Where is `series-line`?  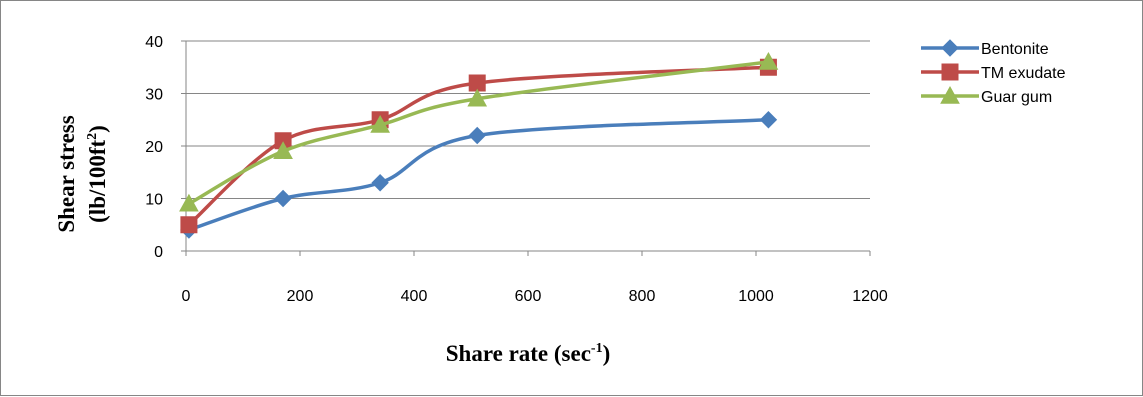
series-line is located at coordinates (478, 175).